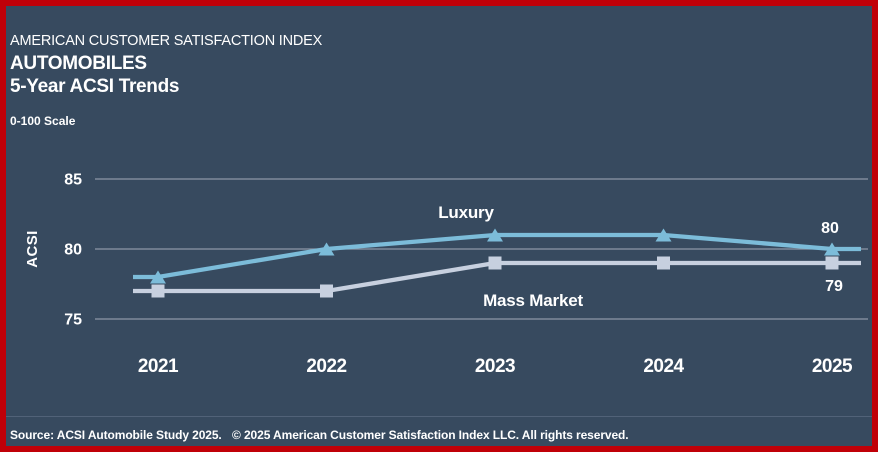 The image size is (878, 452). I want to click on x-tick-label-2021: 2021, so click(158, 366).